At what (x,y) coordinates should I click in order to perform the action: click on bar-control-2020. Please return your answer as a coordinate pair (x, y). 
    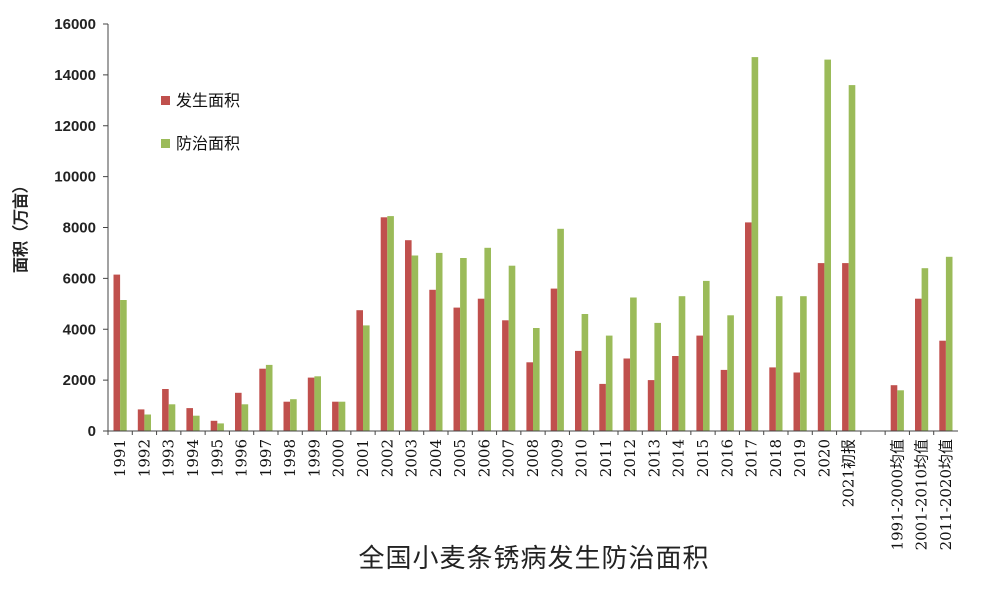
    Looking at the image, I should click on (827, 245).